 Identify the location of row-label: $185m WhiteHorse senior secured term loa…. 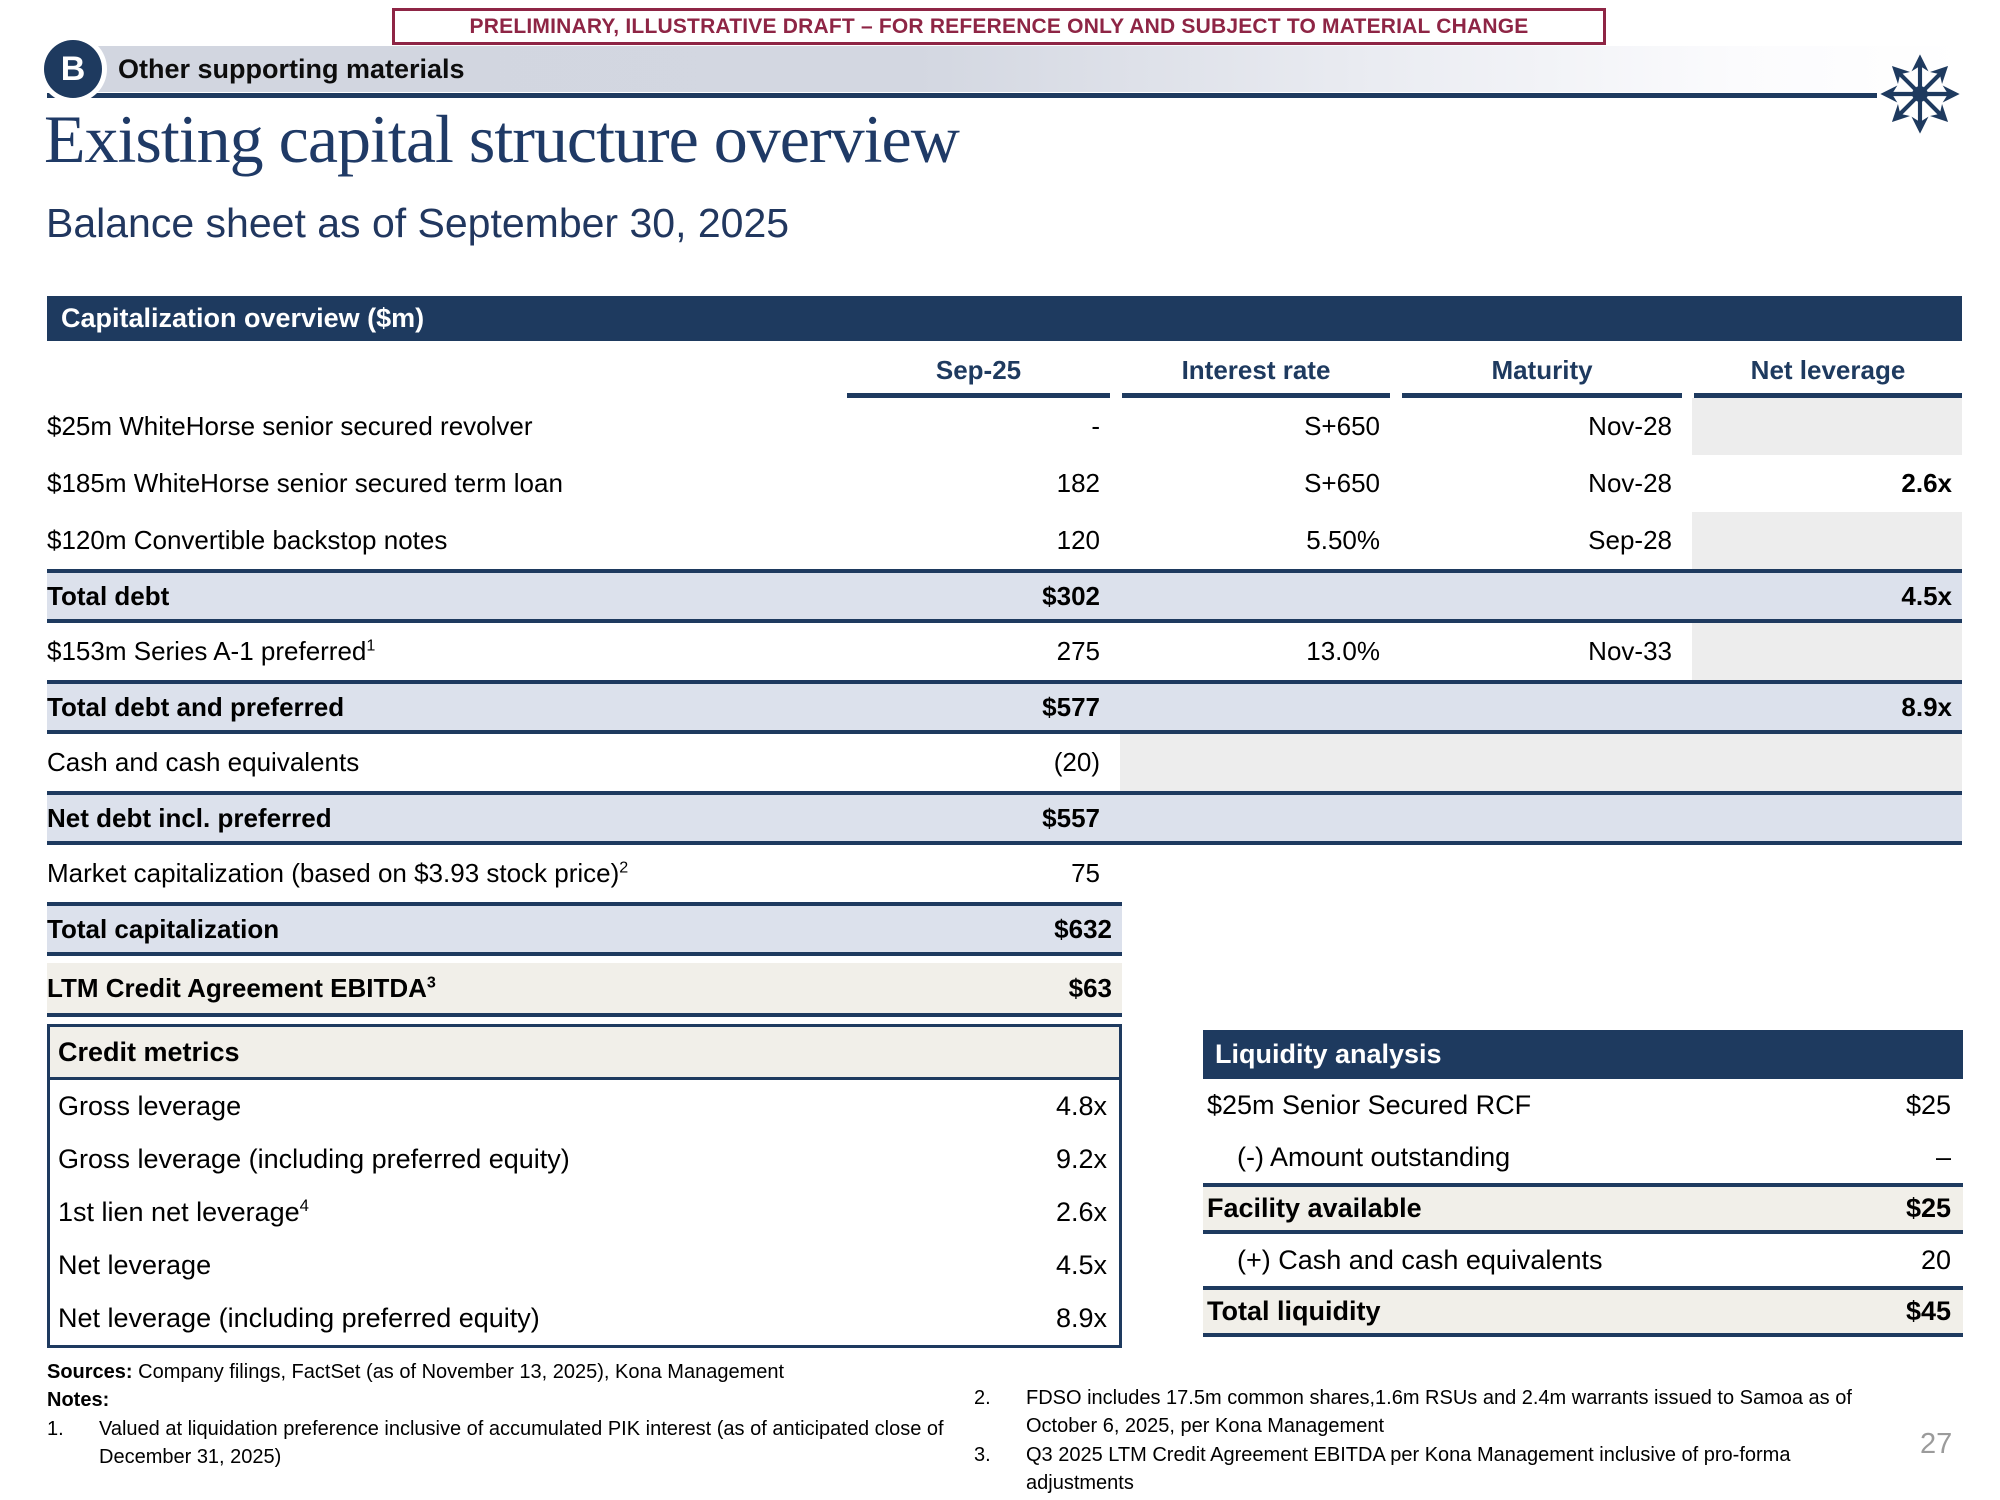
(305, 483).